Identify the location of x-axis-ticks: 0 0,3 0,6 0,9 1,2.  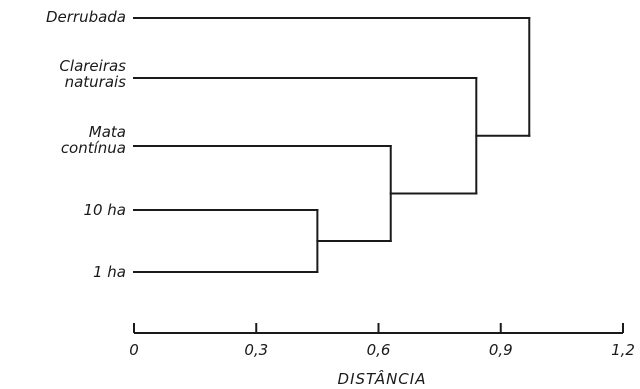
(382, 341).